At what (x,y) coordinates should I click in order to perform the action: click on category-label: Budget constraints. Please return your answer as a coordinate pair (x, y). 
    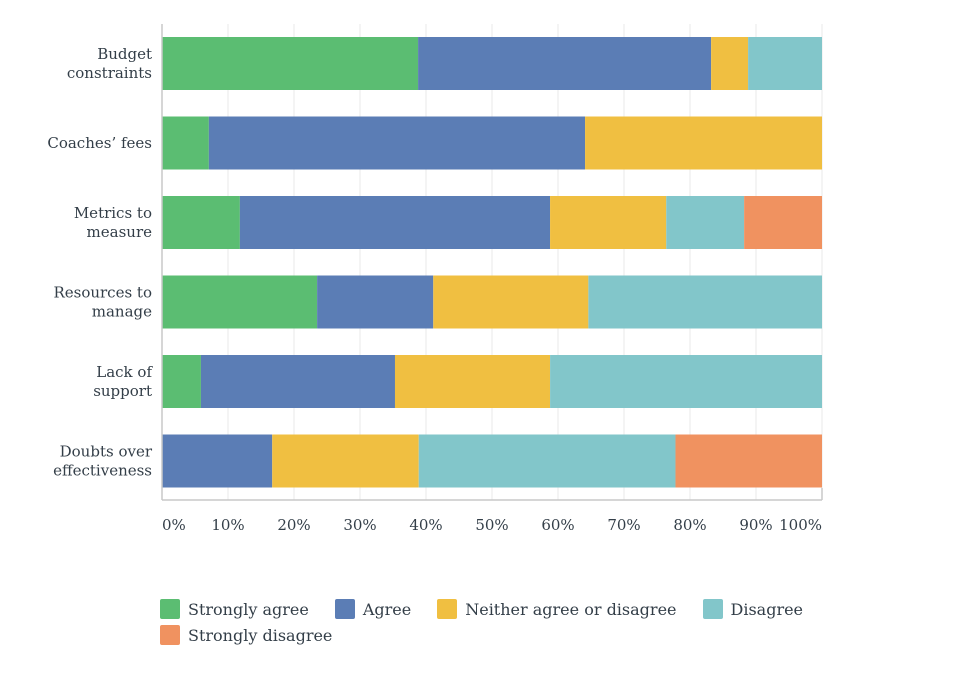
    Looking at the image, I should click on (109, 63).